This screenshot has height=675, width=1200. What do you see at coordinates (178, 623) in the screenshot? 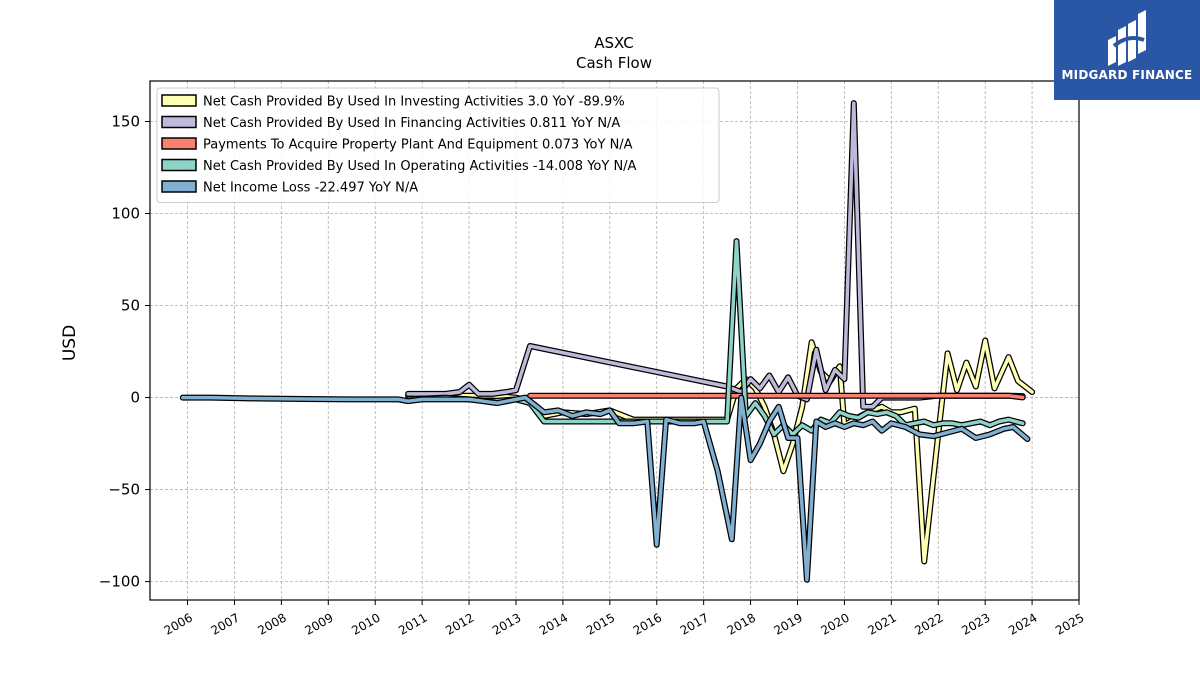
I see `x-tick-label: 2006` at bounding box center [178, 623].